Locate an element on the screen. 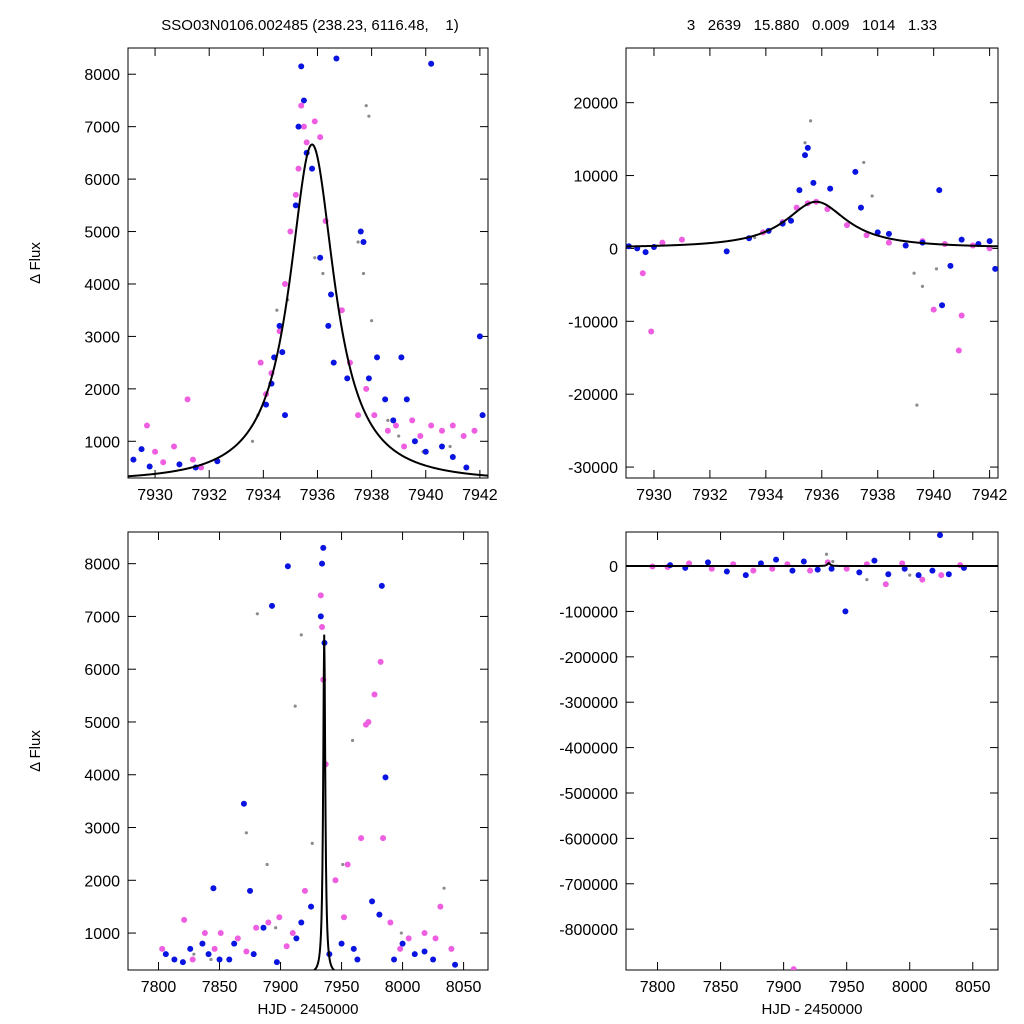 Image resolution: width=1024 pixels, height=1024 pixels. y-tick-label: 6000 is located at coordinates (102, 670).